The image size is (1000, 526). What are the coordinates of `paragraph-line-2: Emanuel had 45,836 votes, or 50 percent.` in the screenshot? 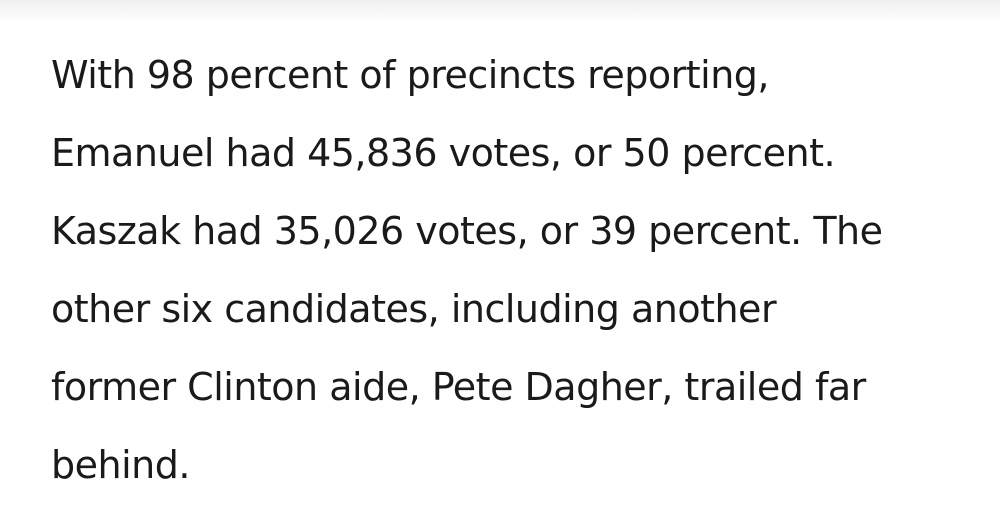 It's located at (443, 153).